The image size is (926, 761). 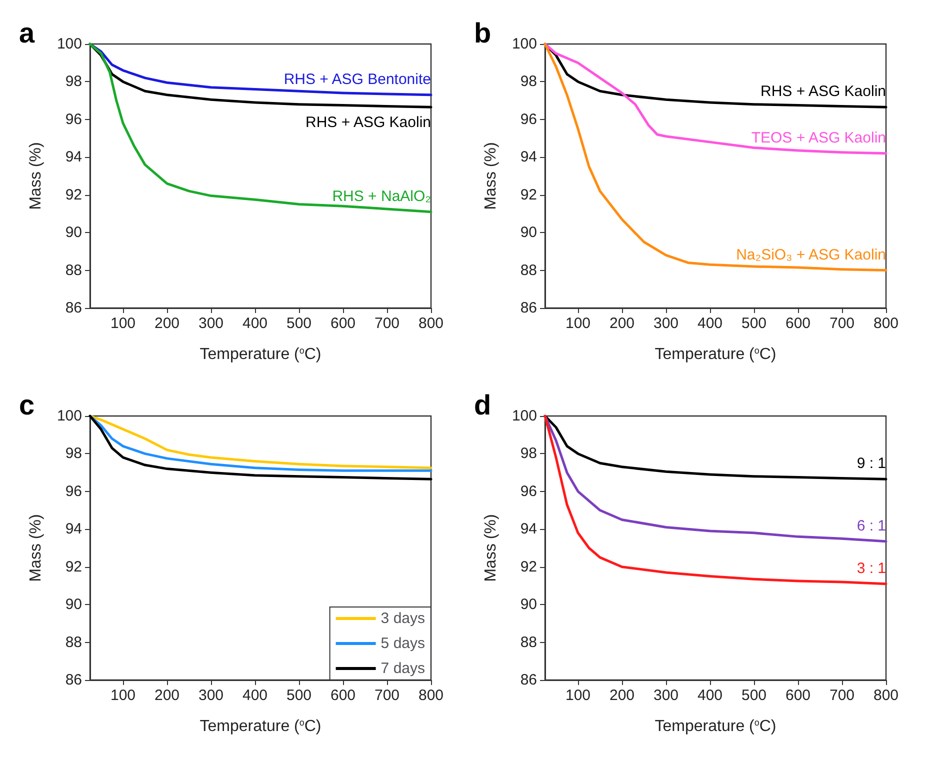 What do you see at coordinates (483, 33) in the screenshot?
I see `chart-title: b` at bounding box center [483, 33].